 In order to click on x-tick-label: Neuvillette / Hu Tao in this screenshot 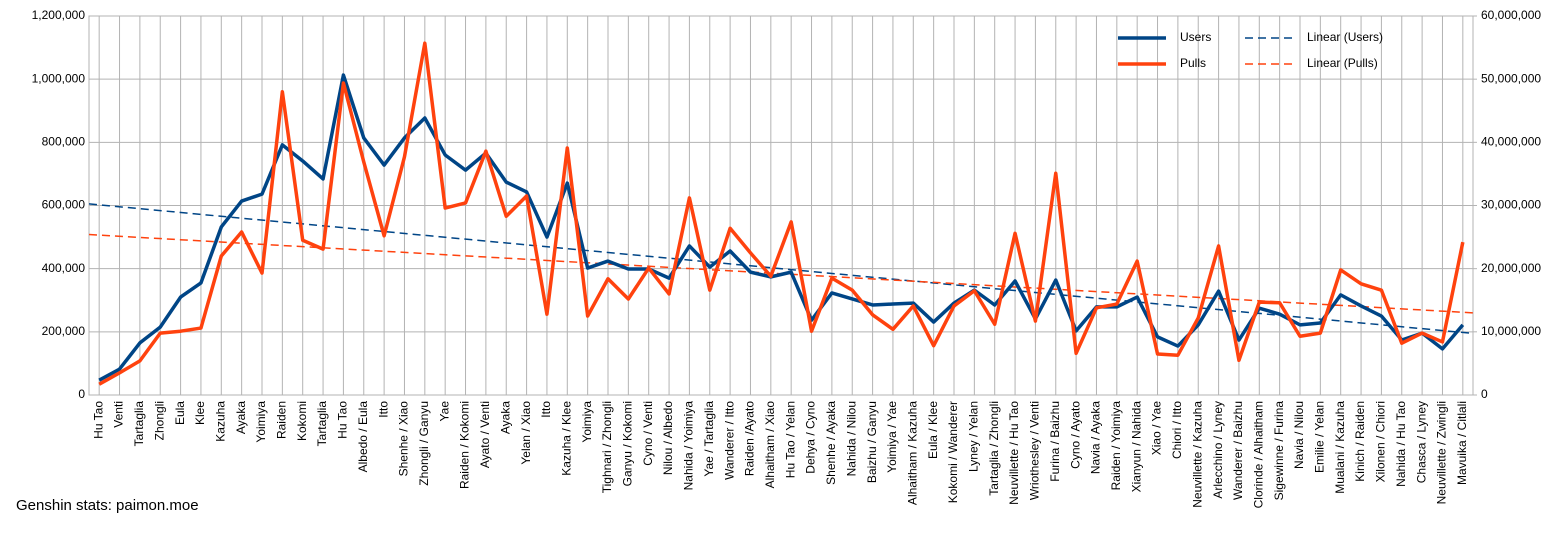, I will do `click(1014, 453)`.